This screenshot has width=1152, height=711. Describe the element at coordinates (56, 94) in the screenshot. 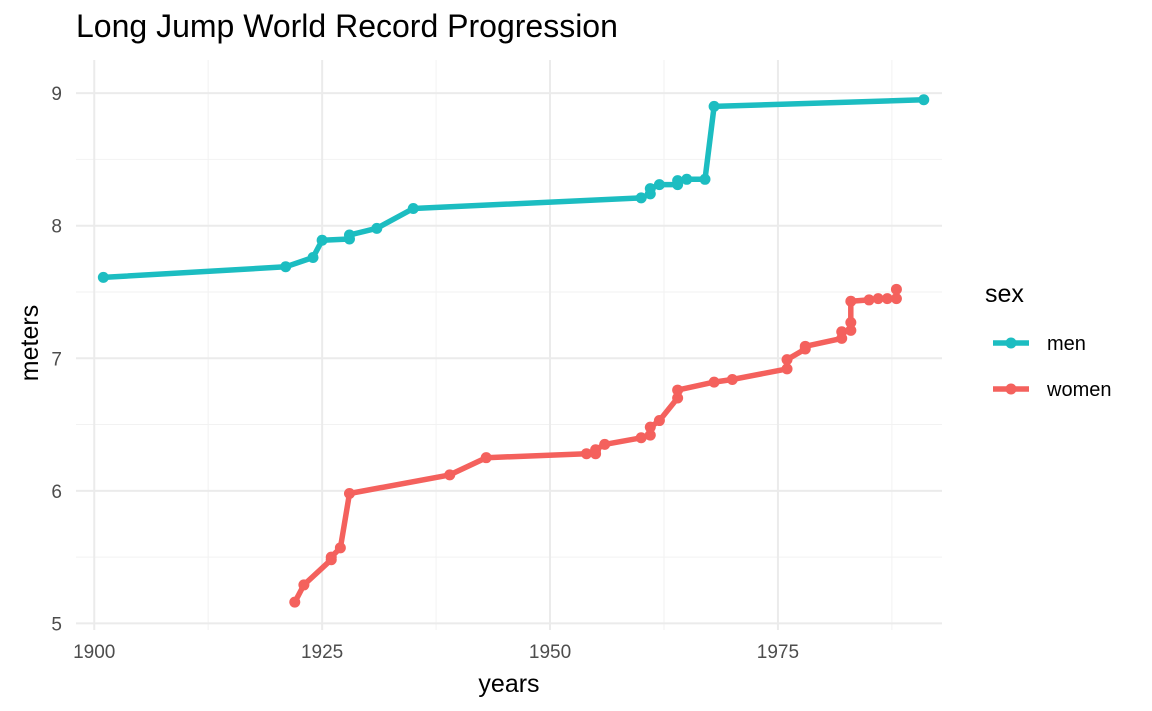

I see `y-tick-label: 9` at that location.